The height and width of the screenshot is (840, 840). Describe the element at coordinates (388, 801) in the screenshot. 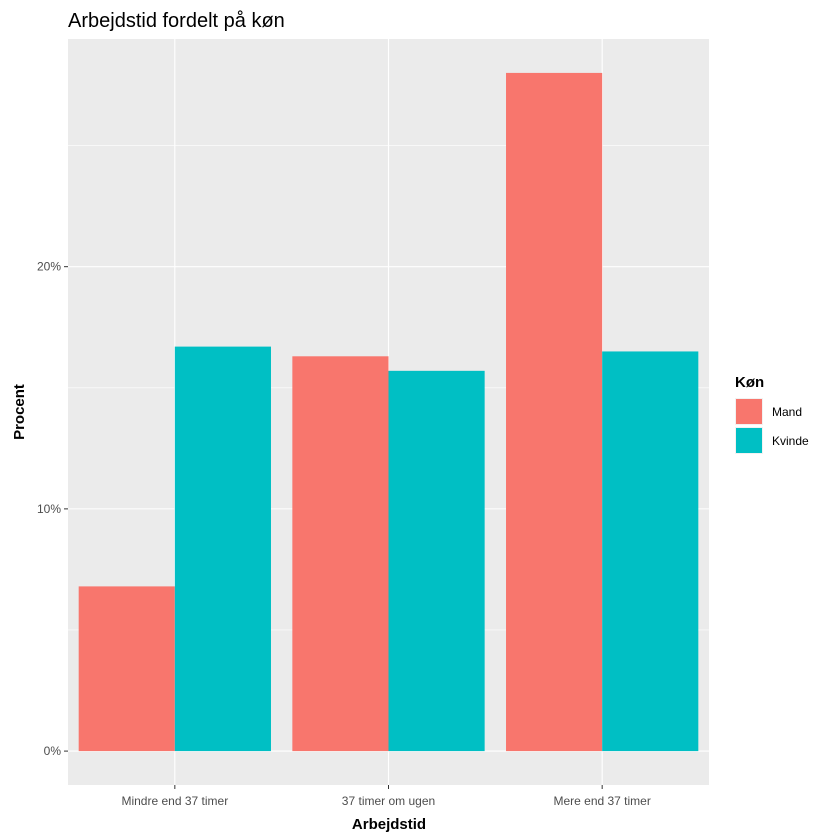

I see `x-tick-label: 37 timer om ugen` at that location.